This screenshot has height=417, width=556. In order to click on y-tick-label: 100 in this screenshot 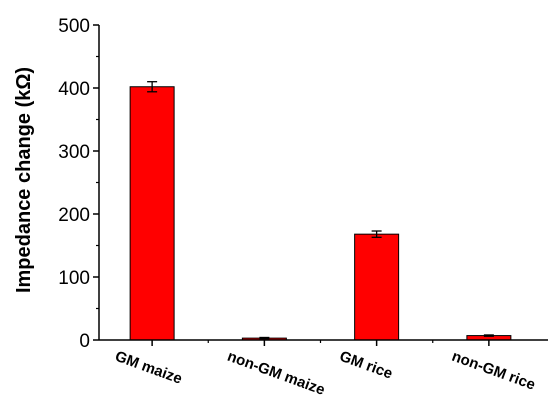, I will do `click(74, 278)`.